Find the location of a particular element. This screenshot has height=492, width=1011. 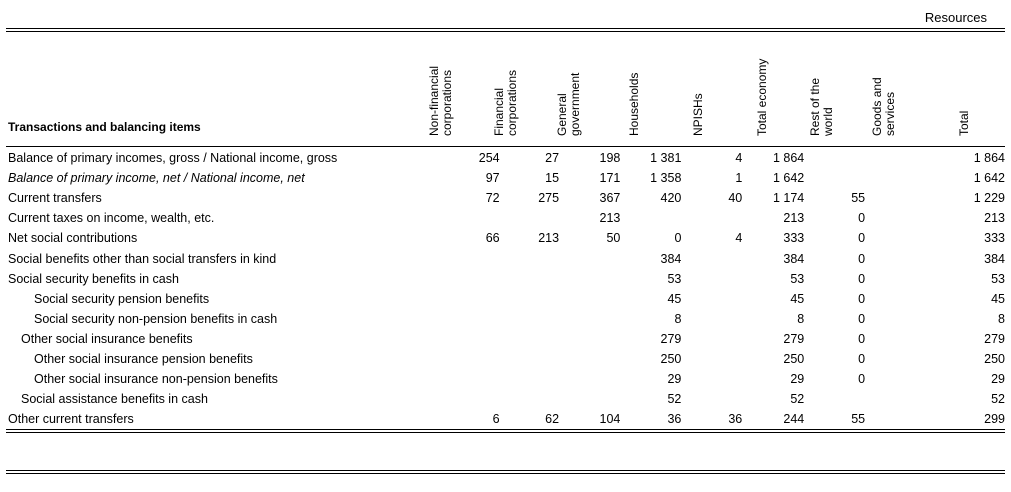

cell-households: 250 is located at coordinates (671, 358).